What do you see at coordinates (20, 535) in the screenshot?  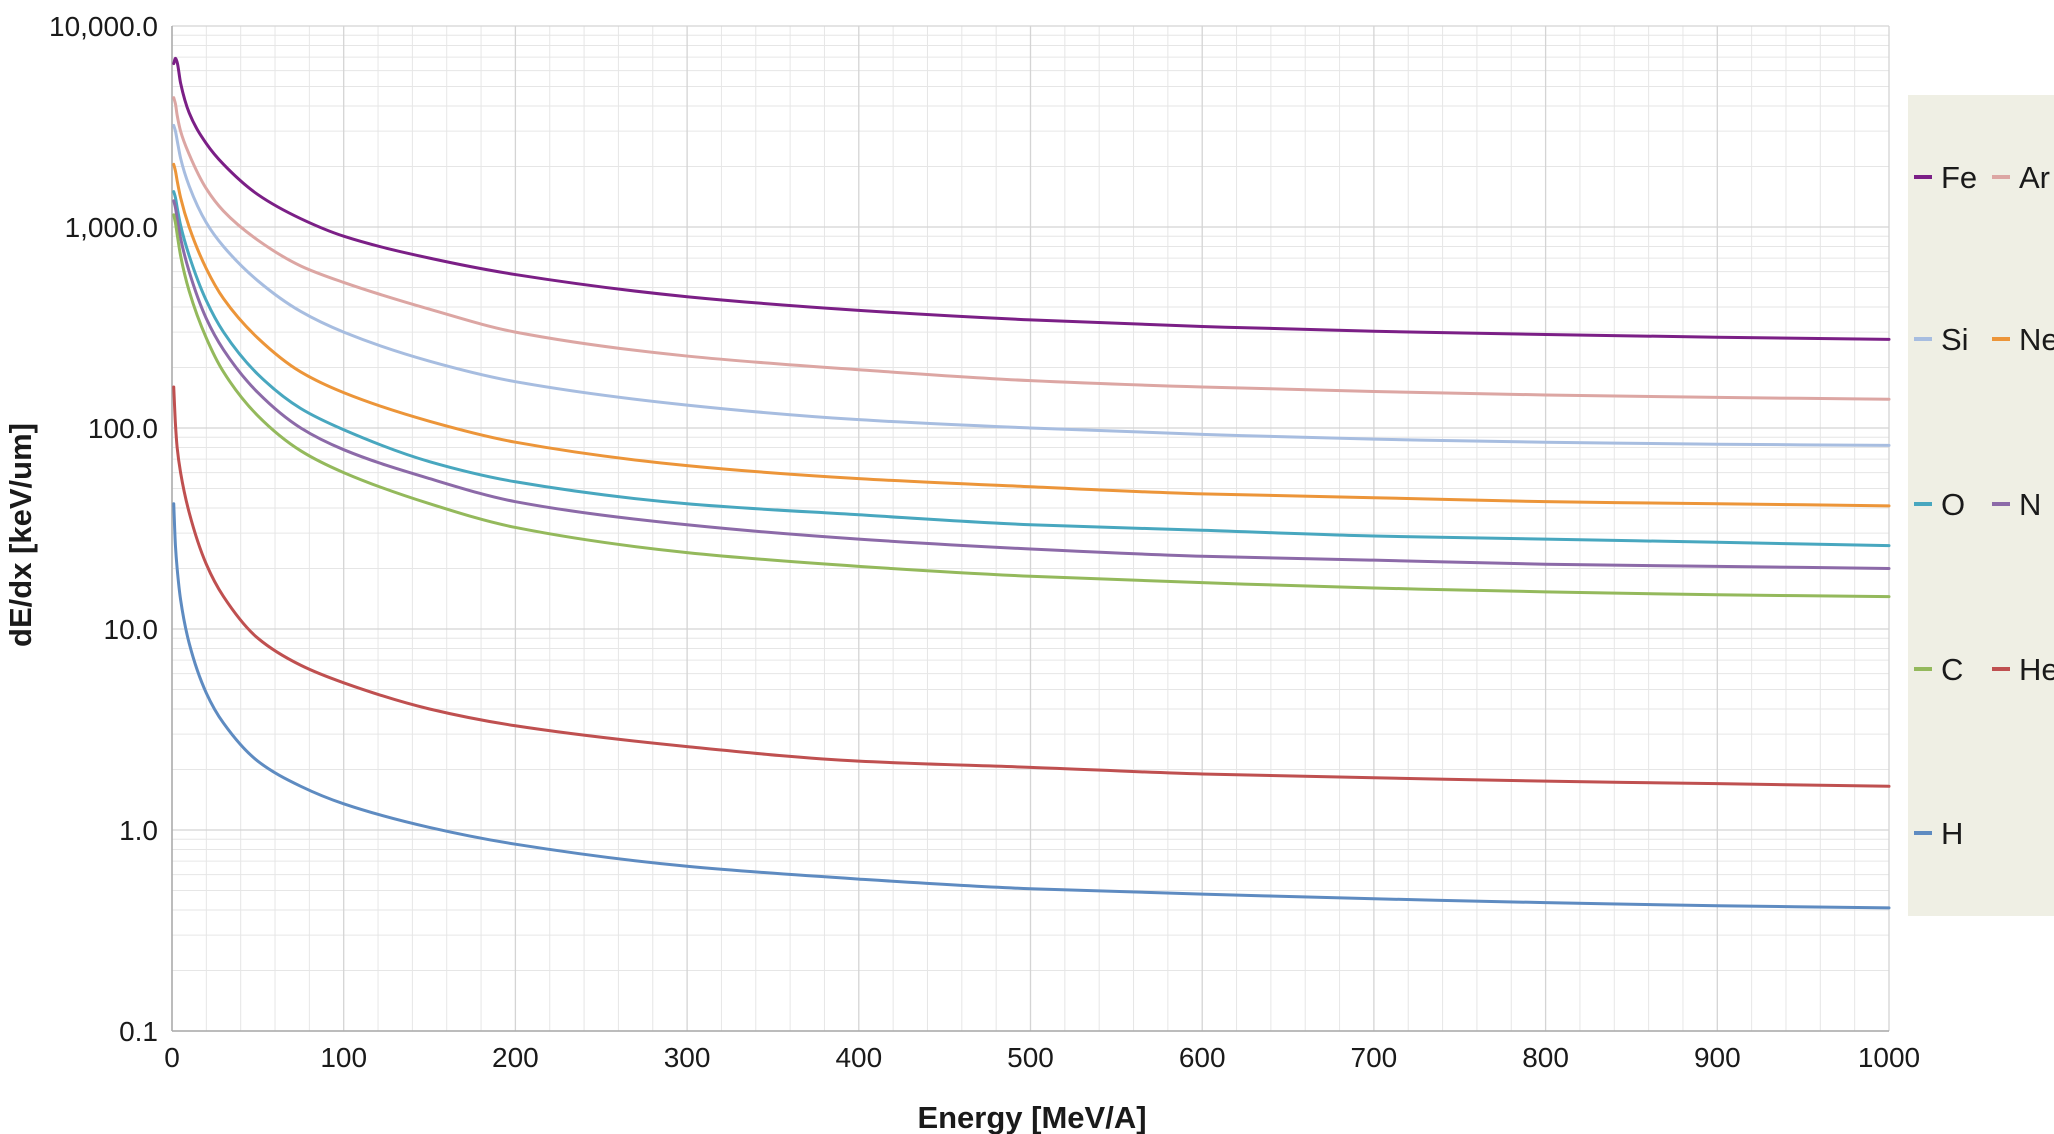 I see `y-axis-title: dE/dx [keV/um]` at bounding box center [20, 535].